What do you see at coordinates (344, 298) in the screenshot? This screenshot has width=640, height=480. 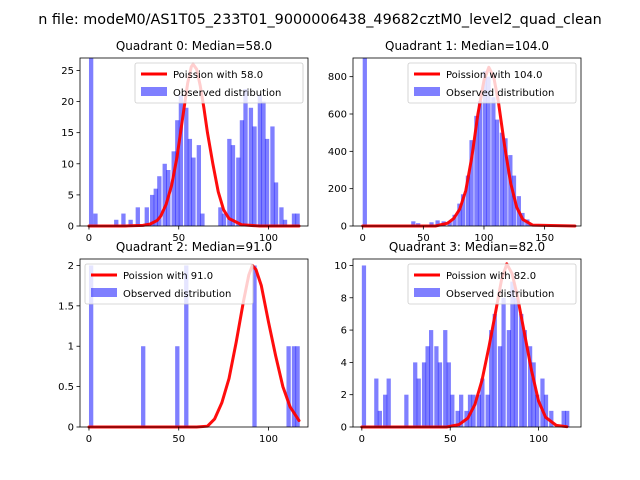 I see `y-tick-label: 8` at bounding box center [344, 298].